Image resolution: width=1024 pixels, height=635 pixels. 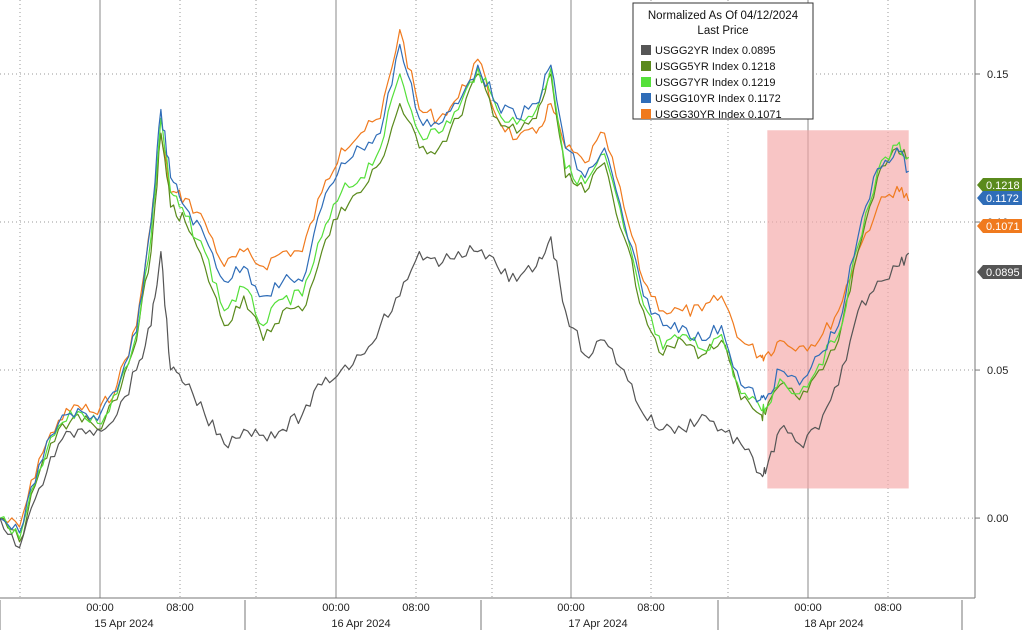 What do you see at coordinates (123, 624) in the screenshot?
I see `x-date-label-0: 15 Apr 2024` at bounding box center [123, 624].